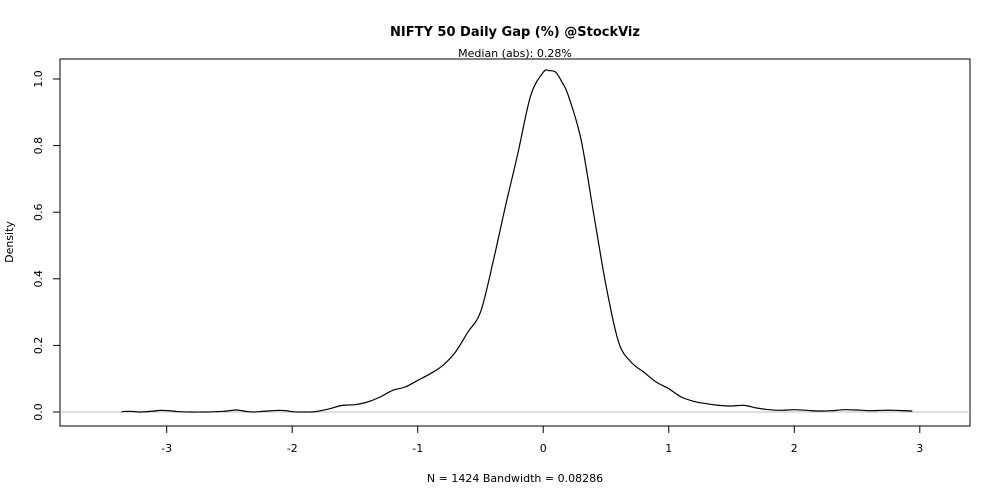 Image resolution: width=1000 pixels, height=500 pixels. Describe the element at coordinates (38, 146) in the screenshot. I see `y-tick-label: 0.8` at that location.